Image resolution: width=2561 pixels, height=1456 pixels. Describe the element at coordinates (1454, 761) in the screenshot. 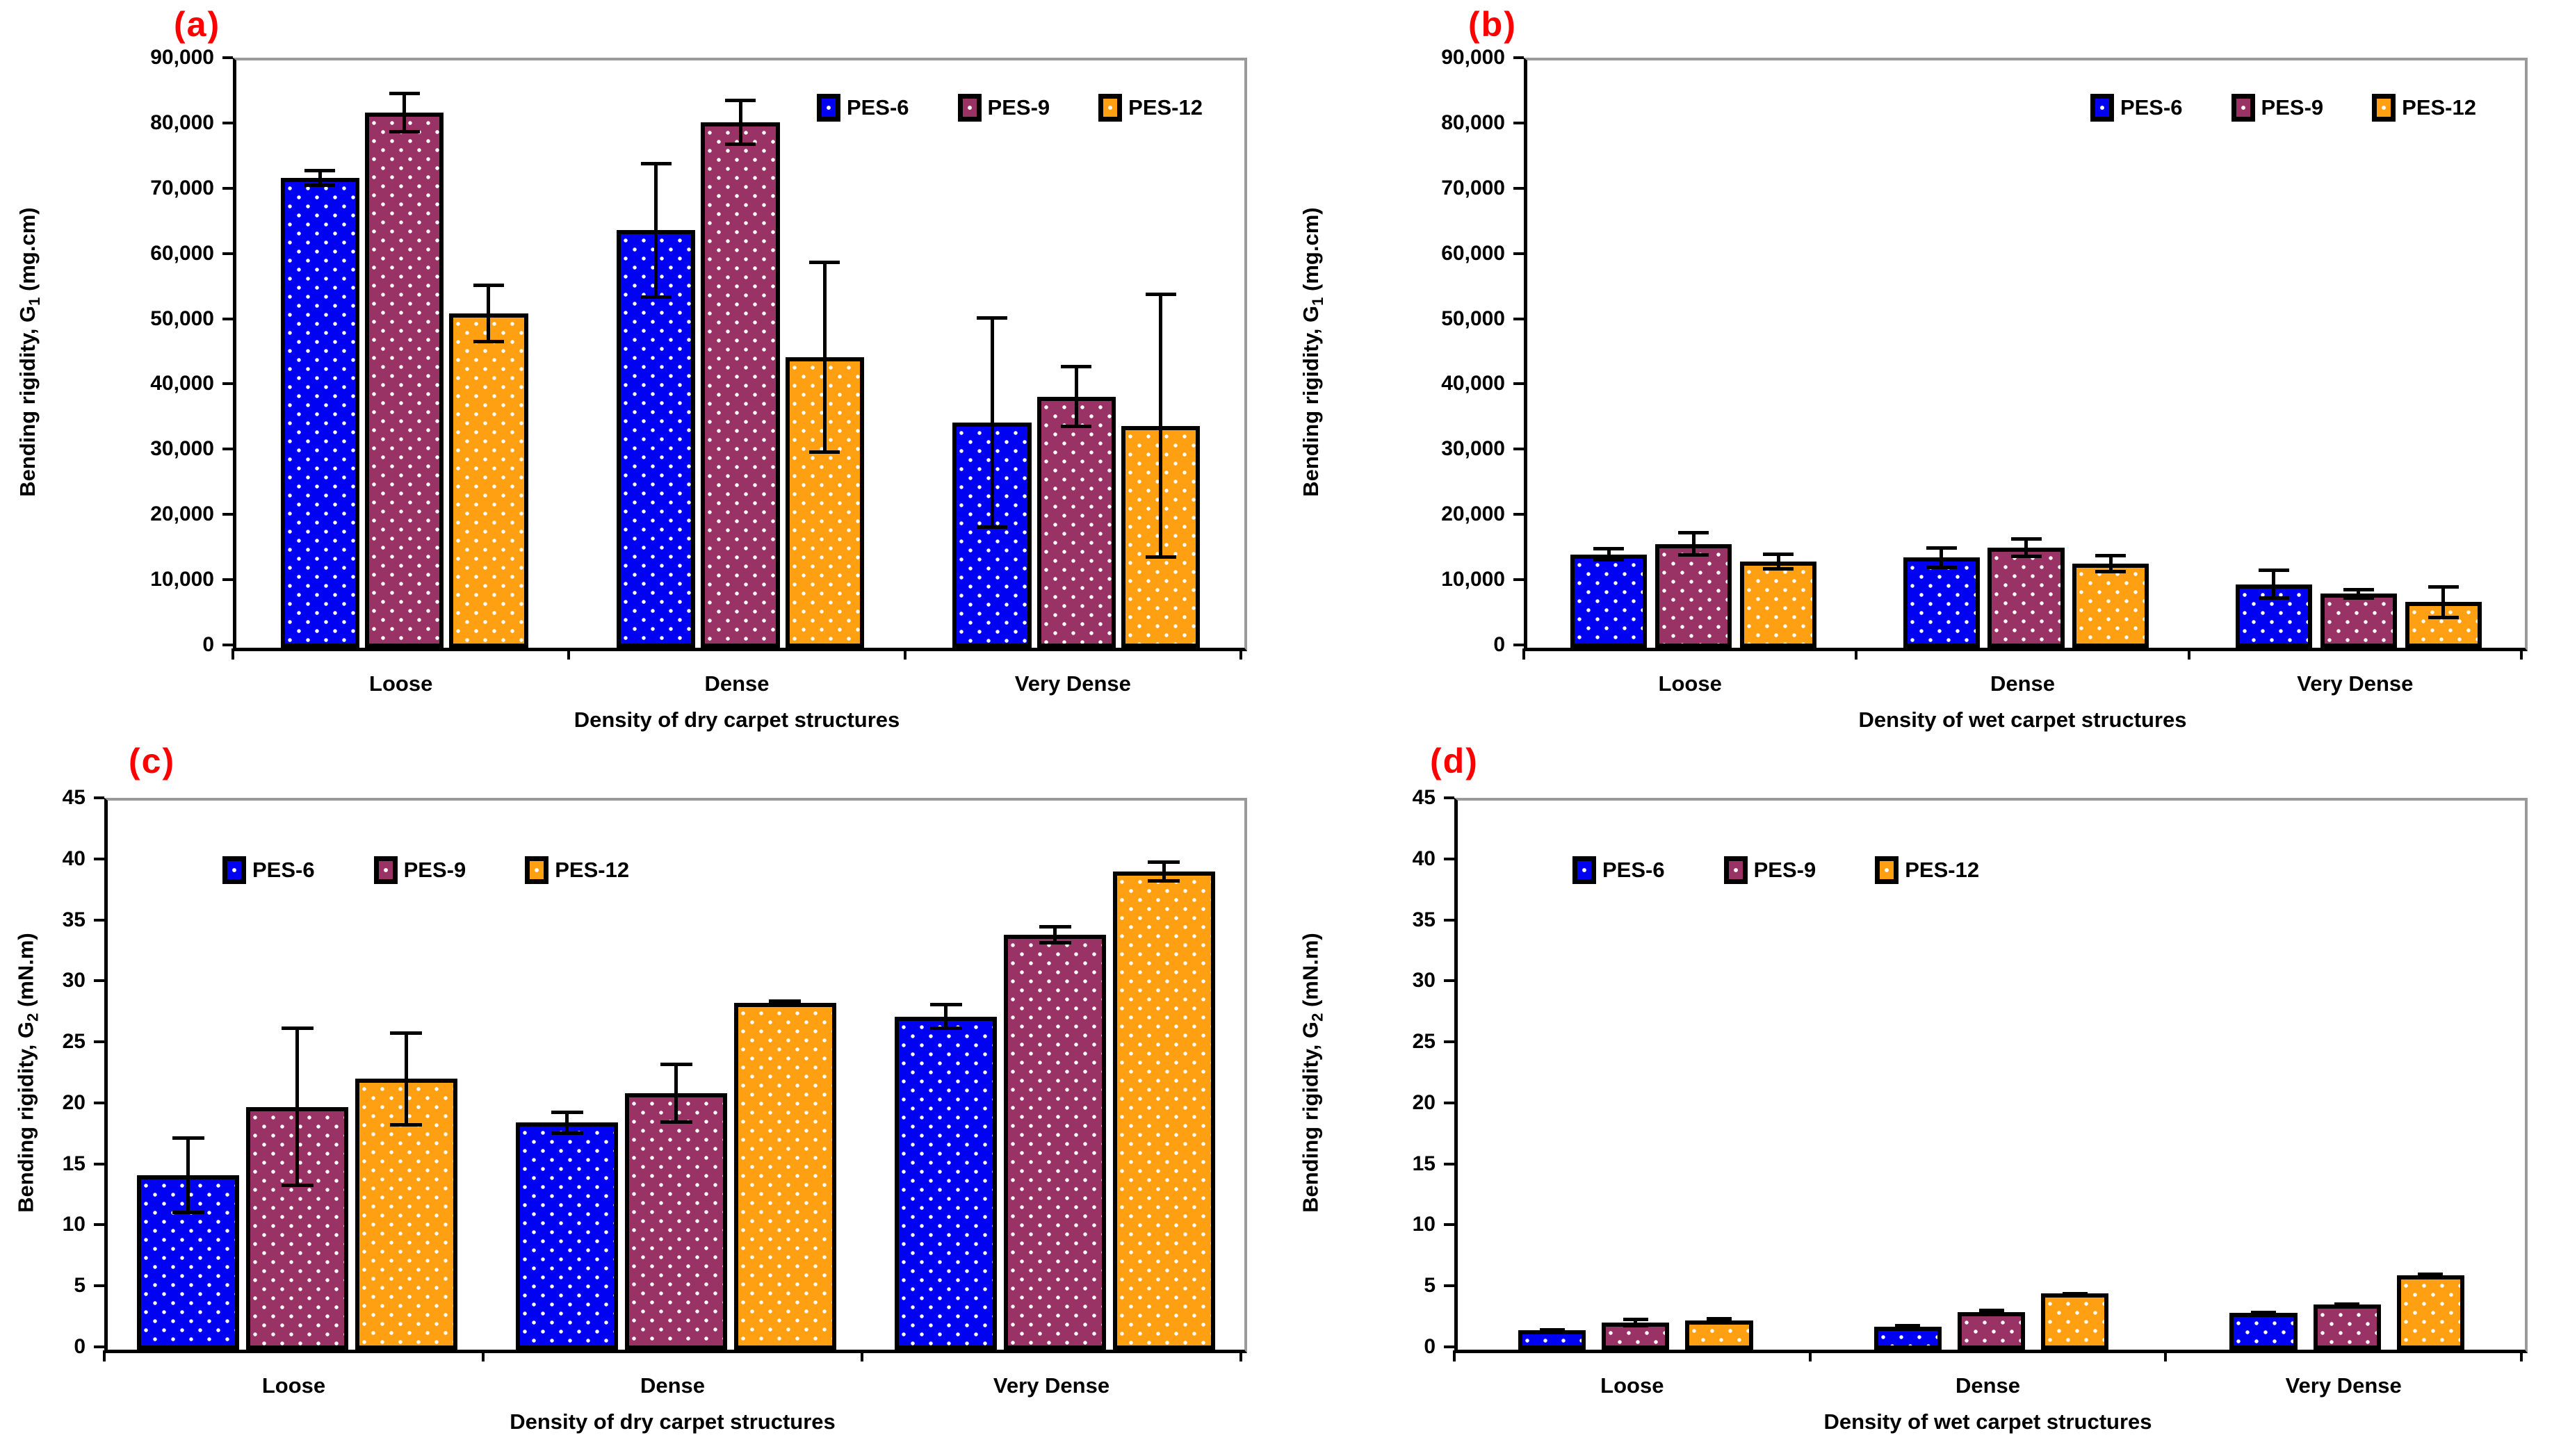

I see `panel-label-d: (d)` at that location.